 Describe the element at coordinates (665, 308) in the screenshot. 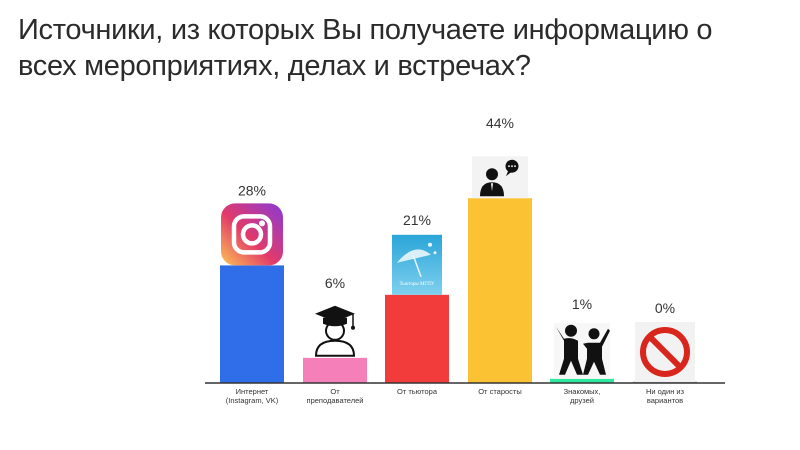

I see `value-label-5: 0%` at that location.